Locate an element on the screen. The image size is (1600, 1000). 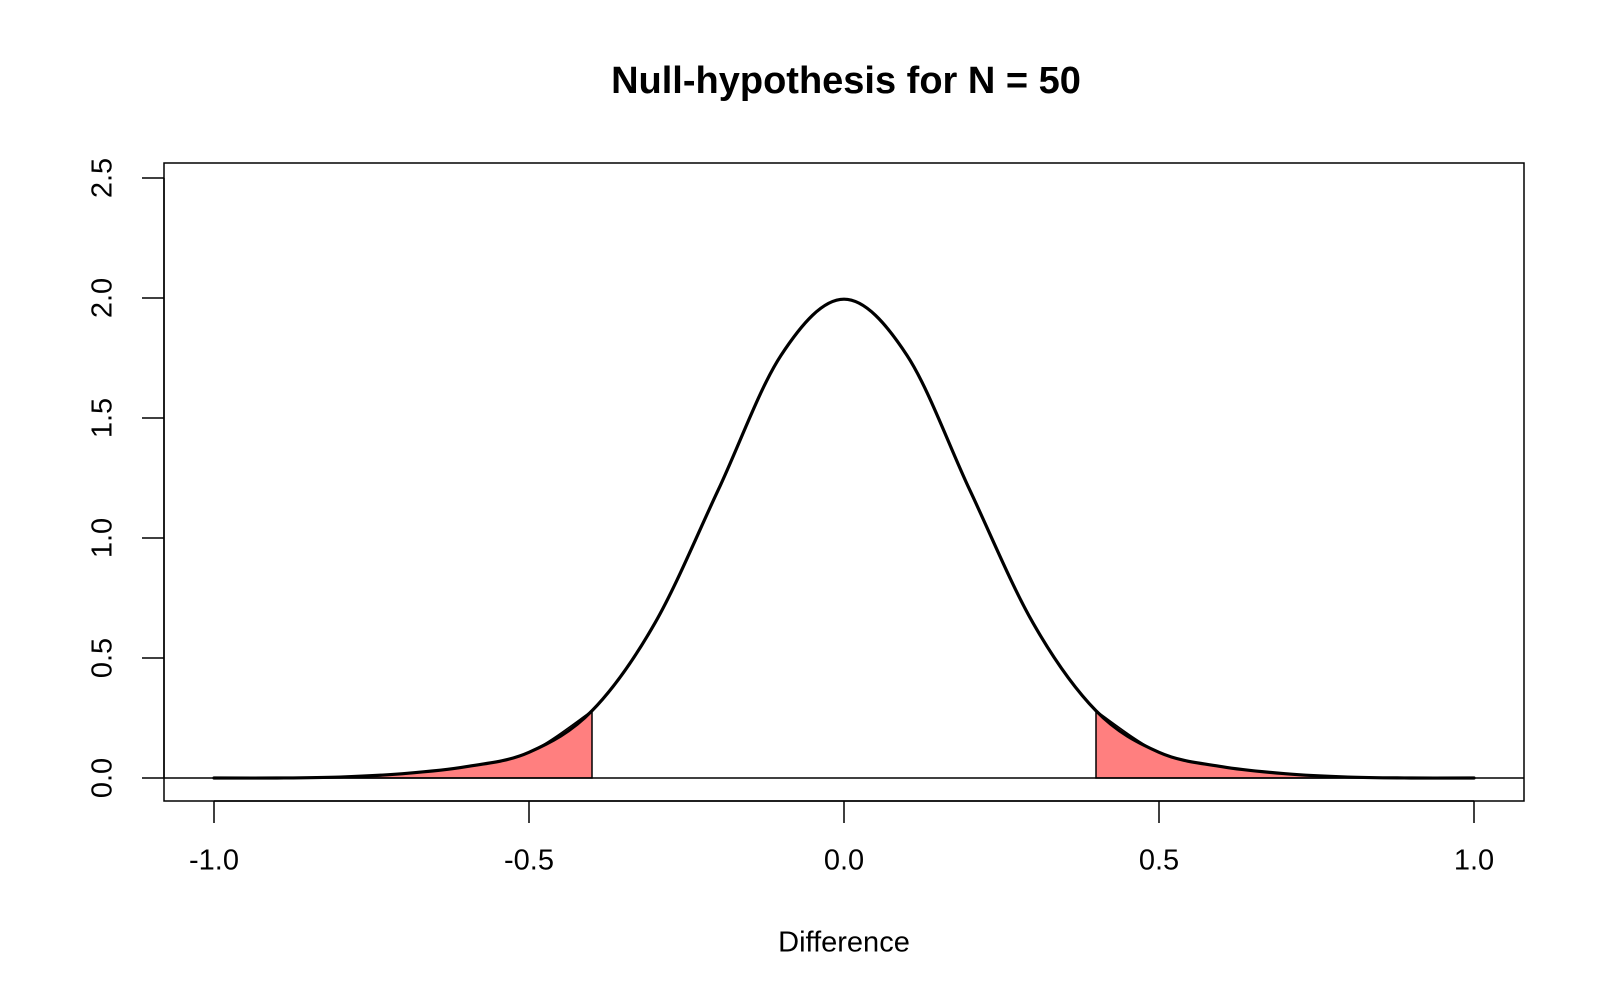
x-tick-label: 0.0 is located at coordinates (844, 861).